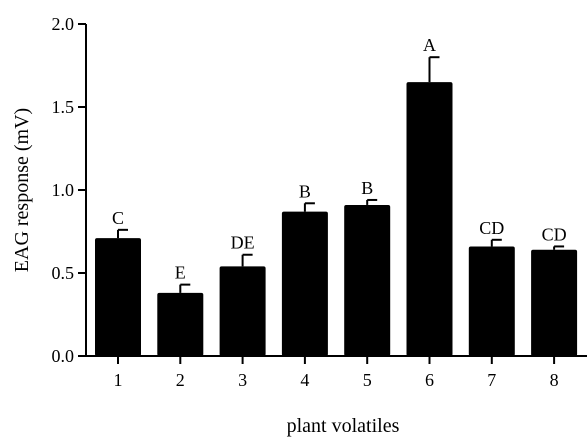  Describe the element at coordinates (63, 107) in the screenshot. I see `y-tick-label: 1.5` at that location.